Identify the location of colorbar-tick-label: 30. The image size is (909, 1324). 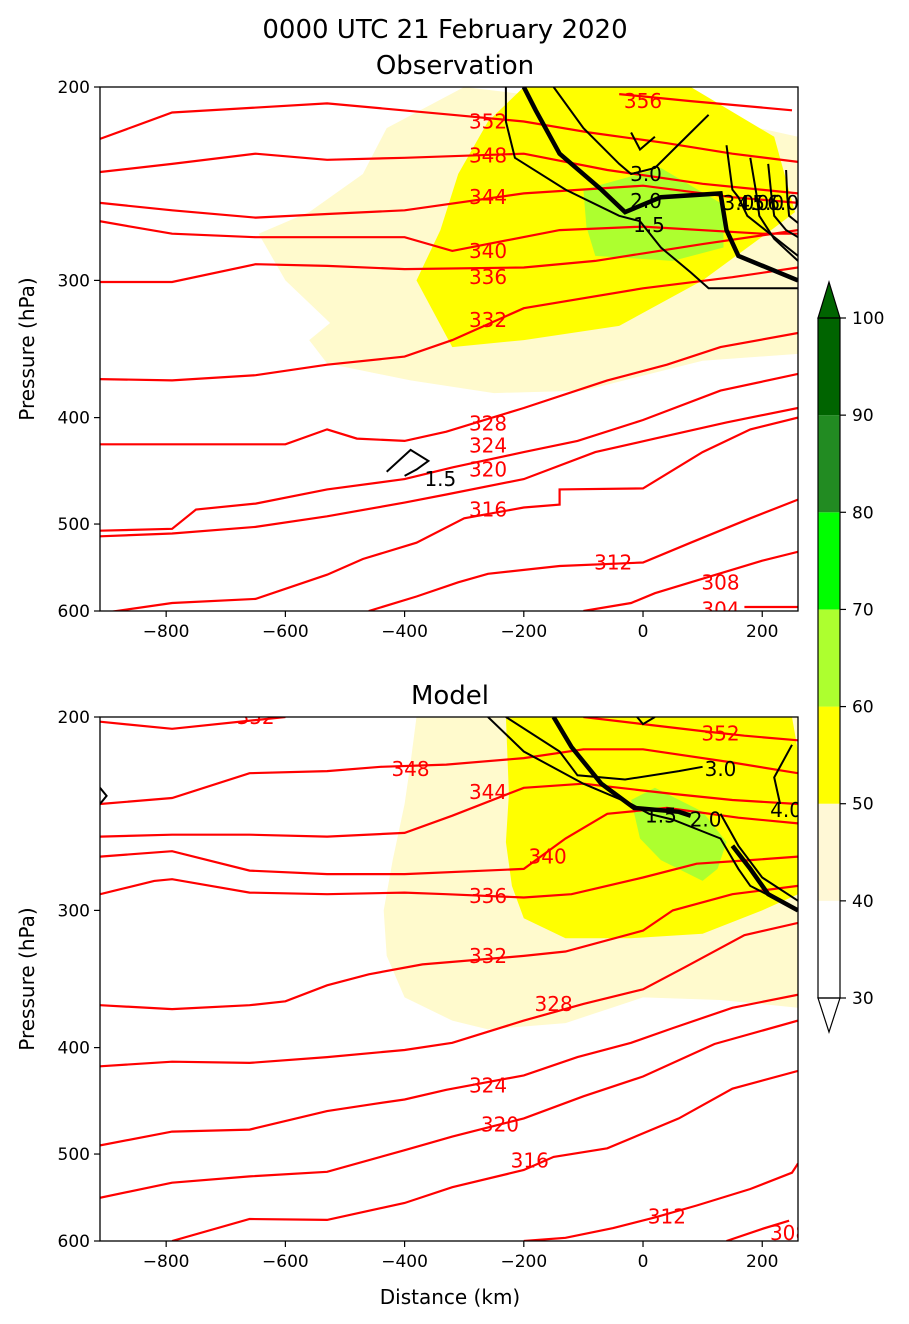
(863, 999).